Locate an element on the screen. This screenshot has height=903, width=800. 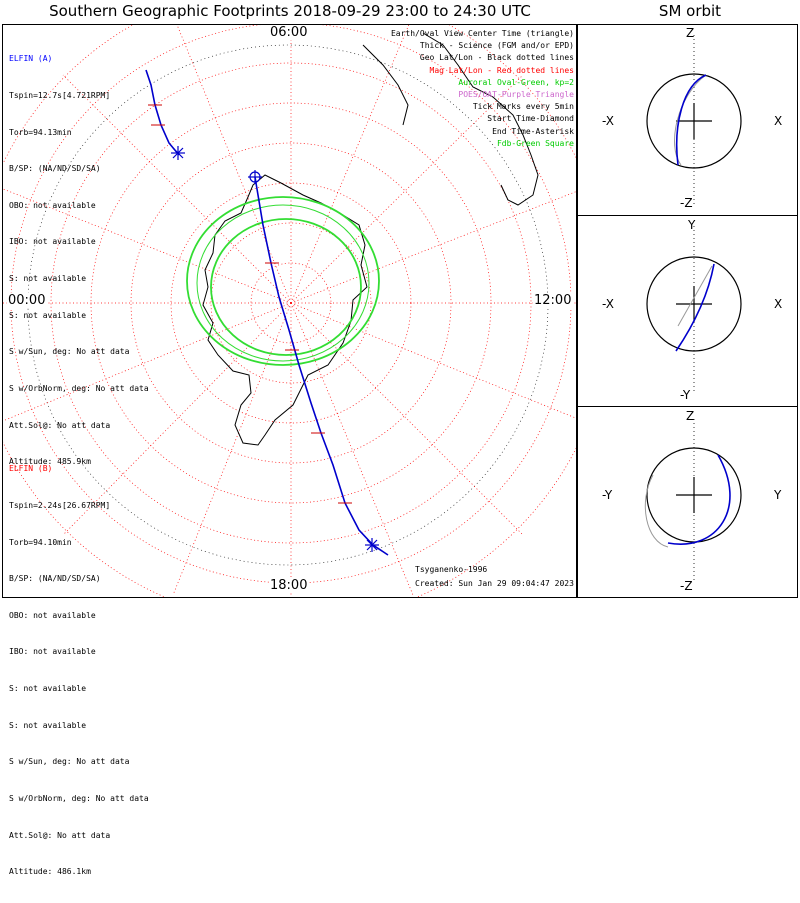
created-text: Created: Sun Jan 29 09:04:47 2023 is located at coordinates (494, 583).